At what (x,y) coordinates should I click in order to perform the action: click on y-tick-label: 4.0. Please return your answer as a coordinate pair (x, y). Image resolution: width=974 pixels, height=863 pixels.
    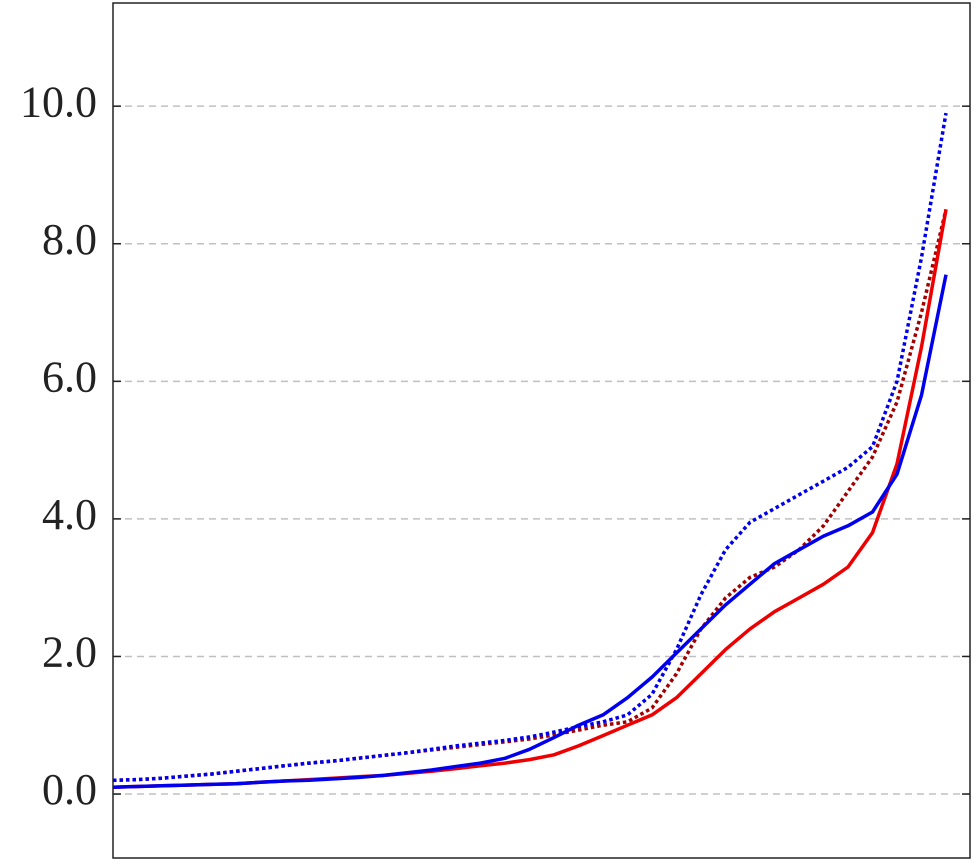
    Looking at the image, I should click on (69, 514).